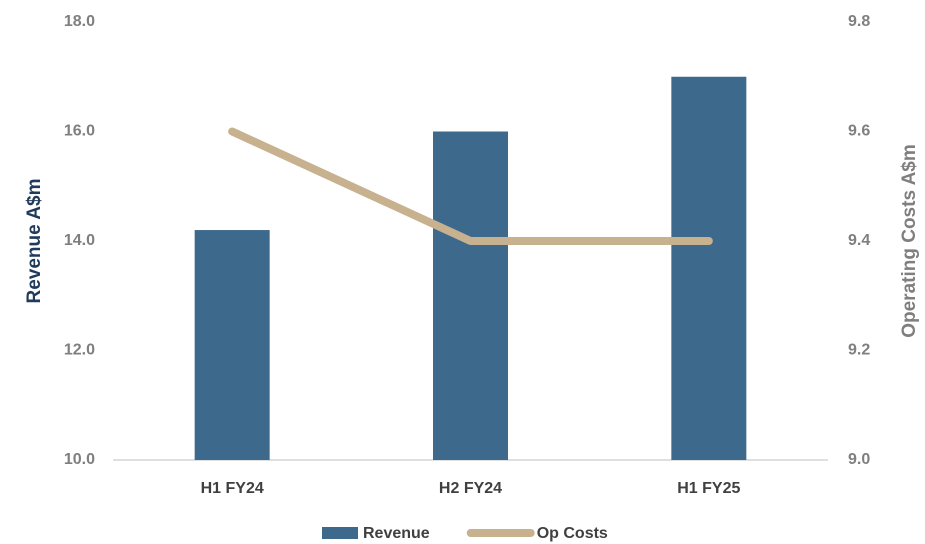 Image resolution: width=925 pixels, height=544 pixels. What do you see at coordinates (708, 488) in the screenshot?
I see `x-tick-label: H1 FY25` at bounding box center [708, 488].